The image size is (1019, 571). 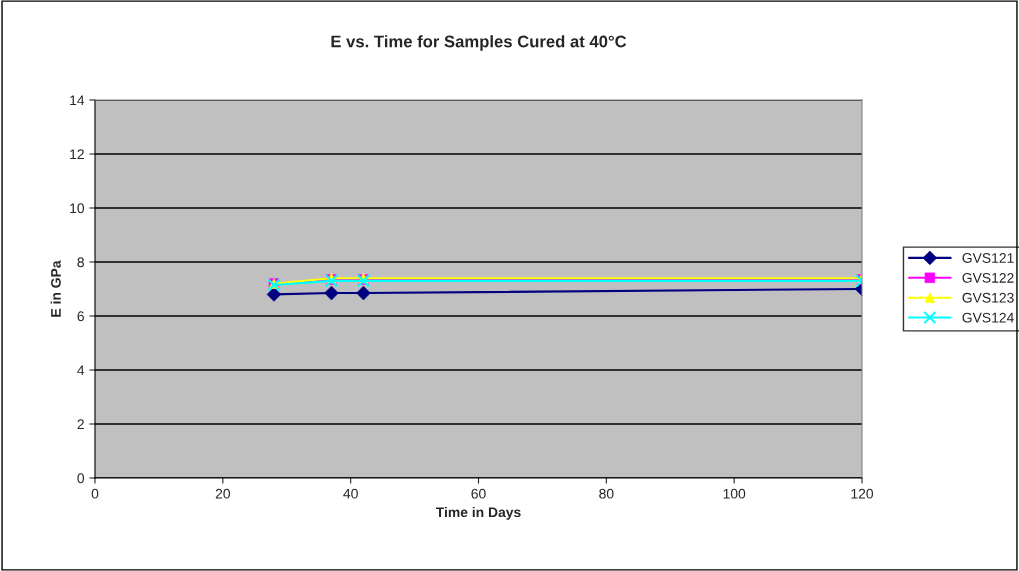 What do you see at coordinates (988, 277) in the screenshot?
I see `legend-label: GVS122` at bounding box center [988, 277].